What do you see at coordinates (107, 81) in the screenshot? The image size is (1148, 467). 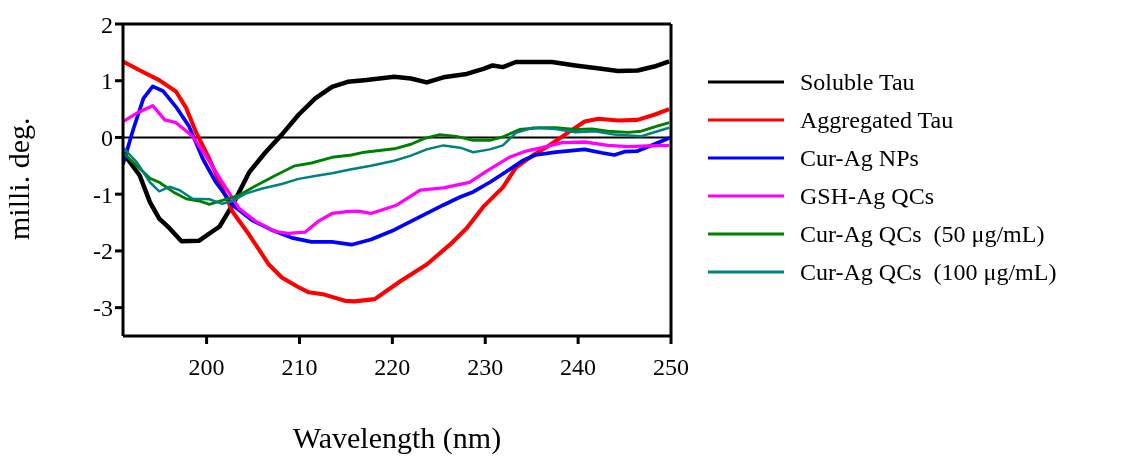 I see `y-tick-label: 1` at bounding box center [107, 81].